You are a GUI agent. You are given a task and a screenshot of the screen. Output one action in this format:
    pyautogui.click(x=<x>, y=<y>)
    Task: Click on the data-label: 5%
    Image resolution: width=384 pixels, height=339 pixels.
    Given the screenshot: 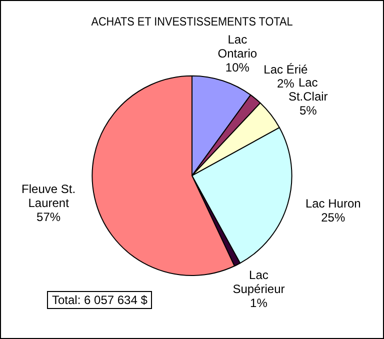 What is the action you would take?
    pyautogui.click(x=308, y=111)
    